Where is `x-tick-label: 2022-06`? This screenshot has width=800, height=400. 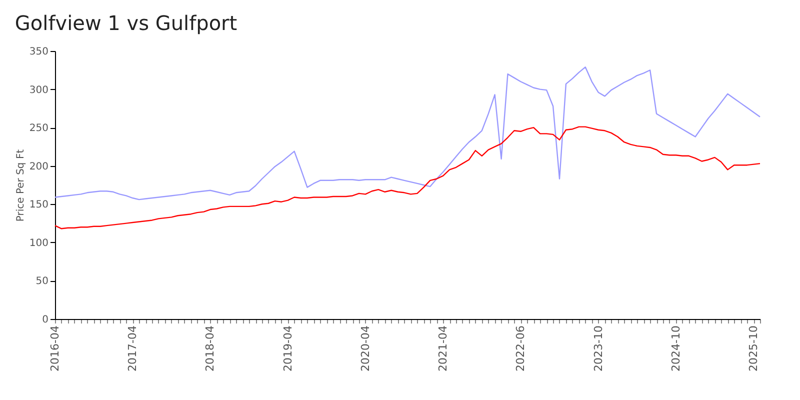
x-tick-label: 2022-06 is located at coordinates (521, 349).